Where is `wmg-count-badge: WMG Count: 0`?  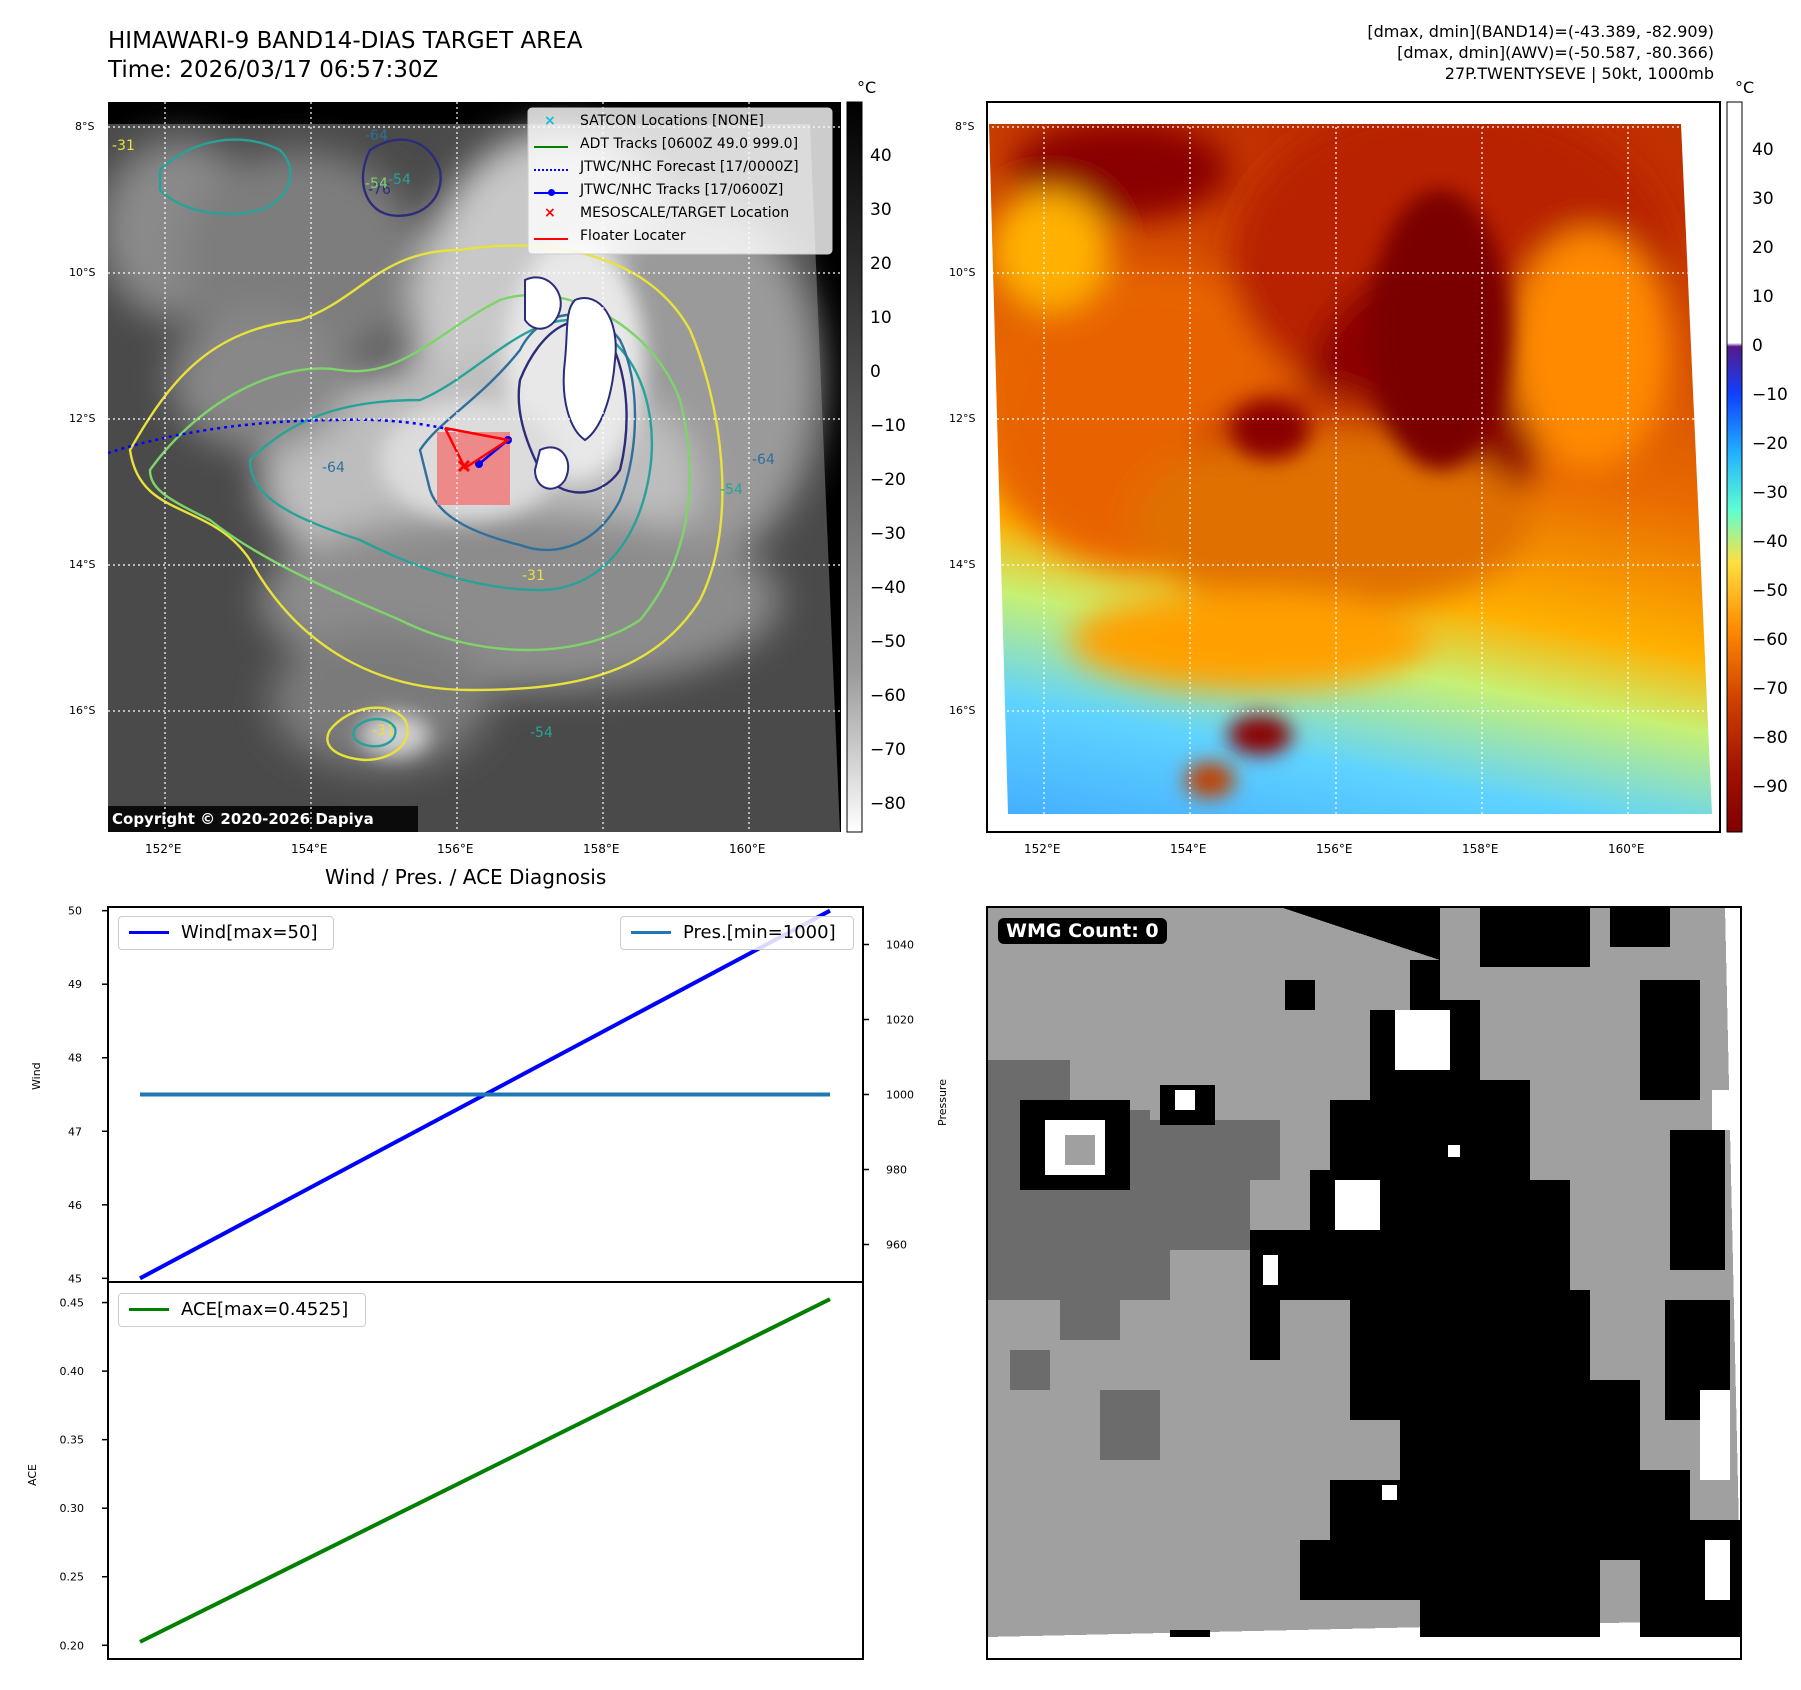 wmg-count-badge: WMG Count: 0 is located at coordinates (1082, 931).